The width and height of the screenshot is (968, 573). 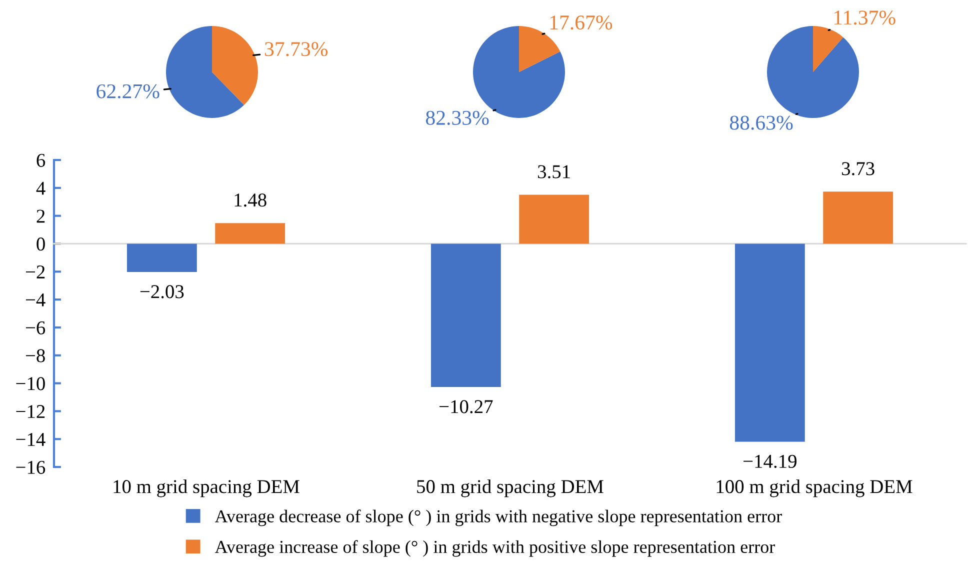 I want to click on y-tick-label: 2, so click(x=40, y=216).